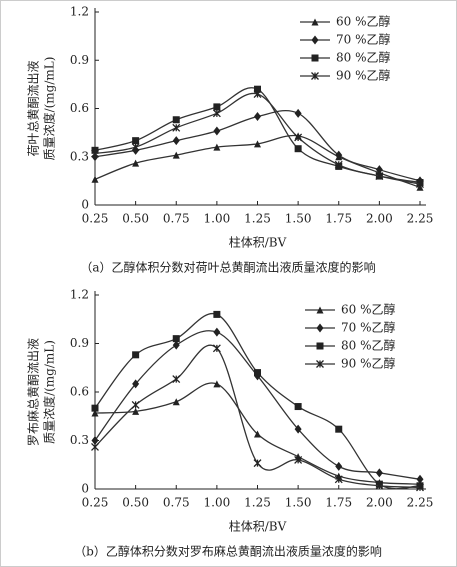  What do you see at coordinates (176, 219) in the screenshot?
I see `x-tick-label: 0.75` at bounding box center [176, 219].